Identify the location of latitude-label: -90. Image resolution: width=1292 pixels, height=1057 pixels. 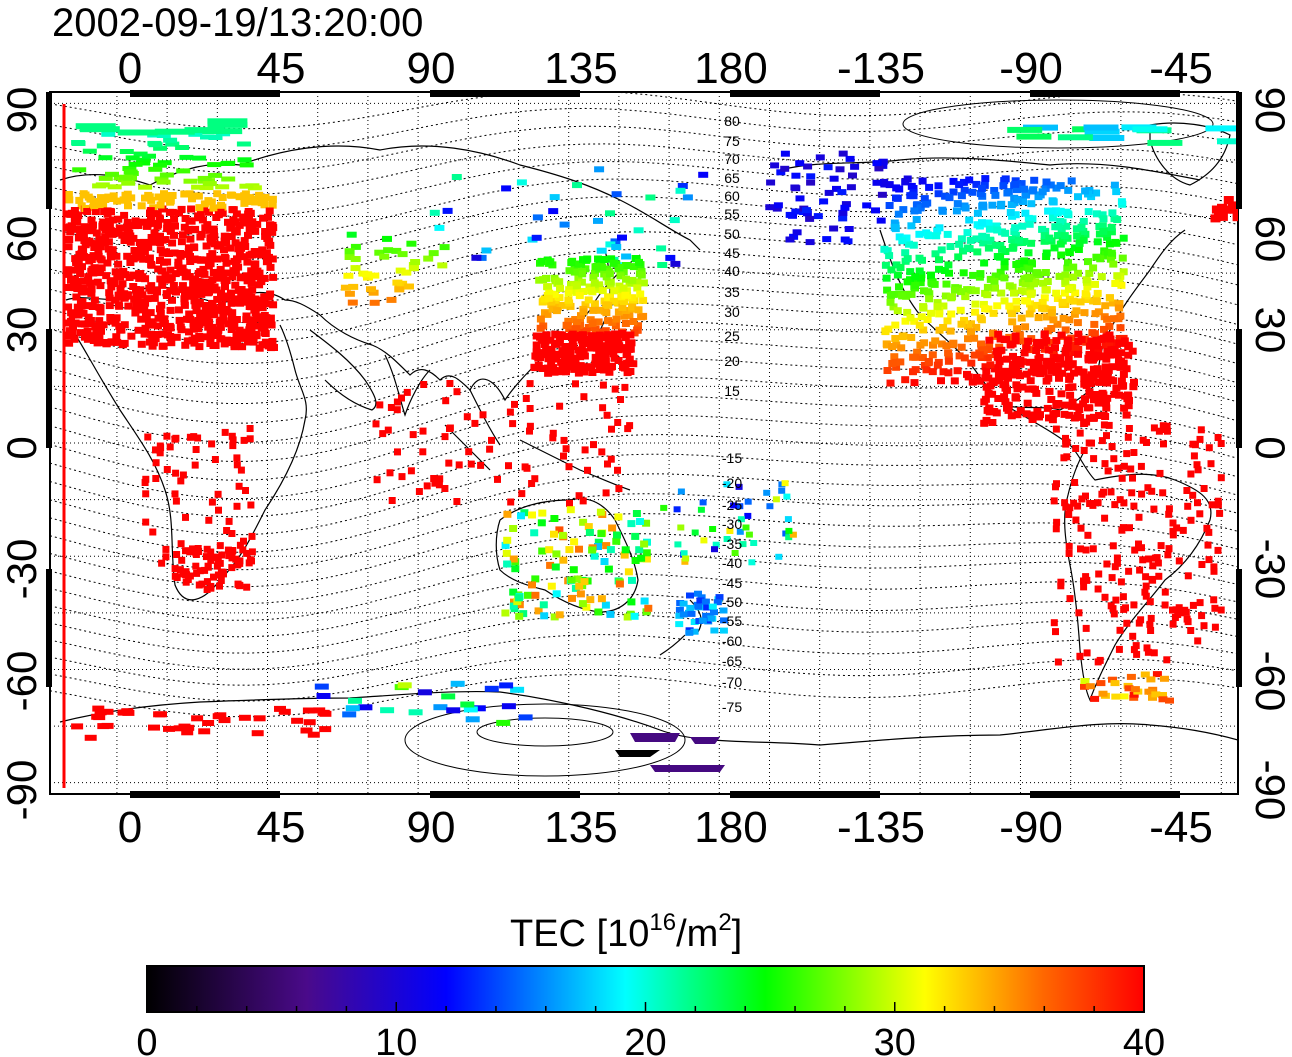
(22, 790).